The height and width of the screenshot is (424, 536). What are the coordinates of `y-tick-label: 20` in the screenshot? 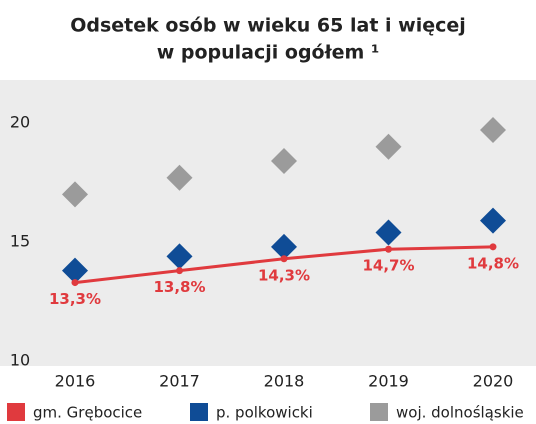 It's located at (20, 121).